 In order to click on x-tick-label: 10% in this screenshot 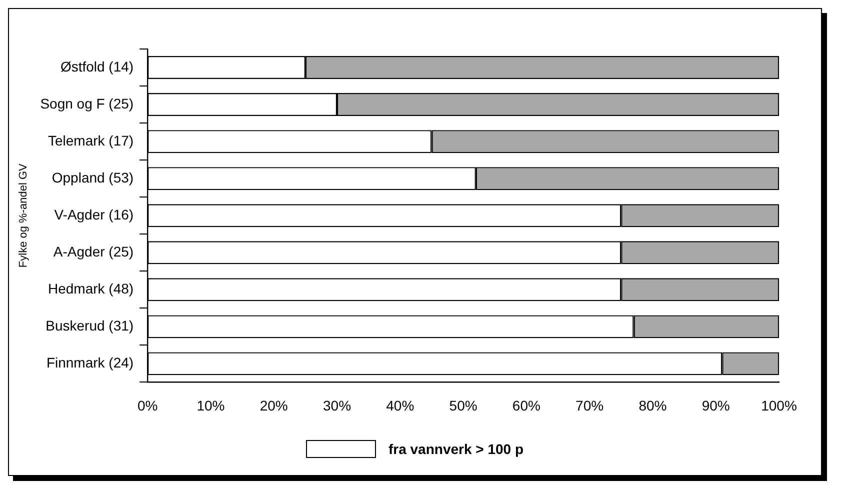, I will do `click(210, 405)`.